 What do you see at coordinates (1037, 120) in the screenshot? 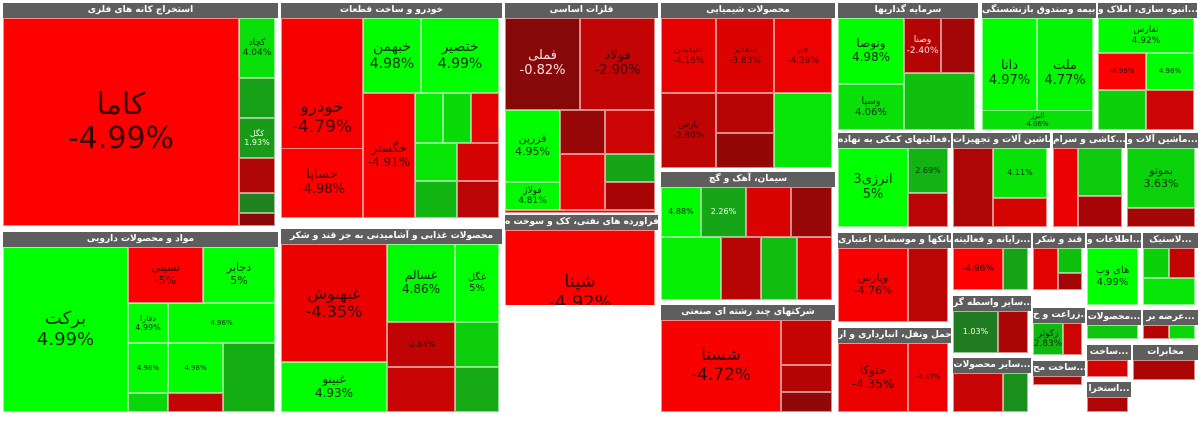
I see `stock-tile: البرز 4.06%` at bounding box center [1037, 120].